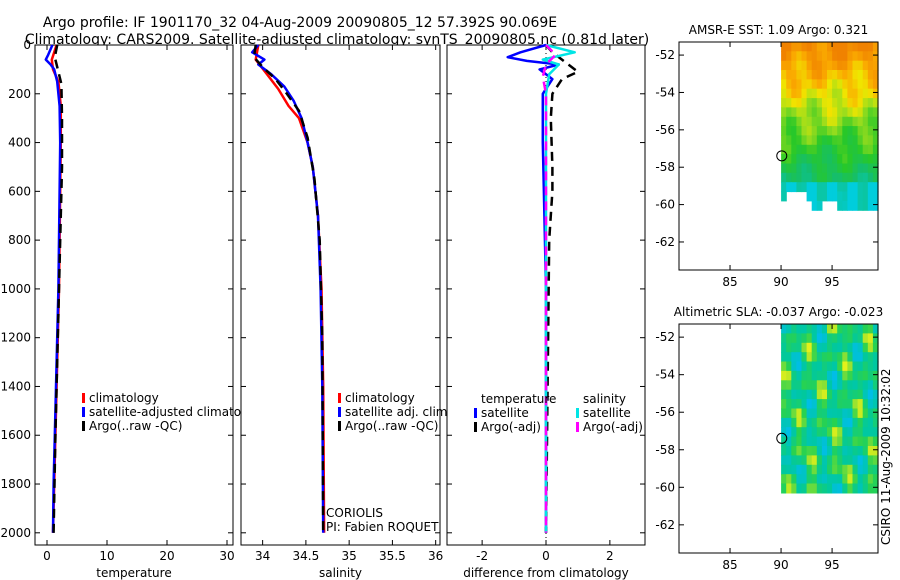  I want to click on temperature-x-tick-label: 30, so click(226, 556).